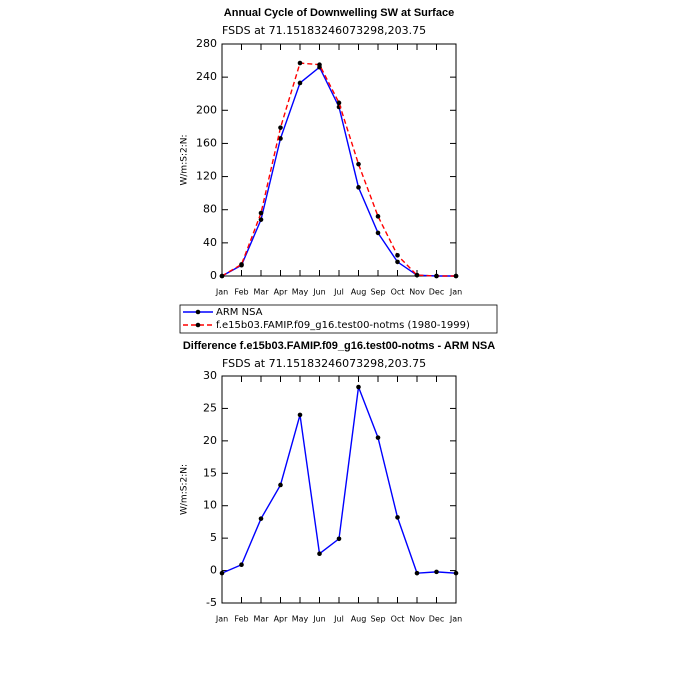  I want to click on y-tick-label: 15, so click(210, 472).